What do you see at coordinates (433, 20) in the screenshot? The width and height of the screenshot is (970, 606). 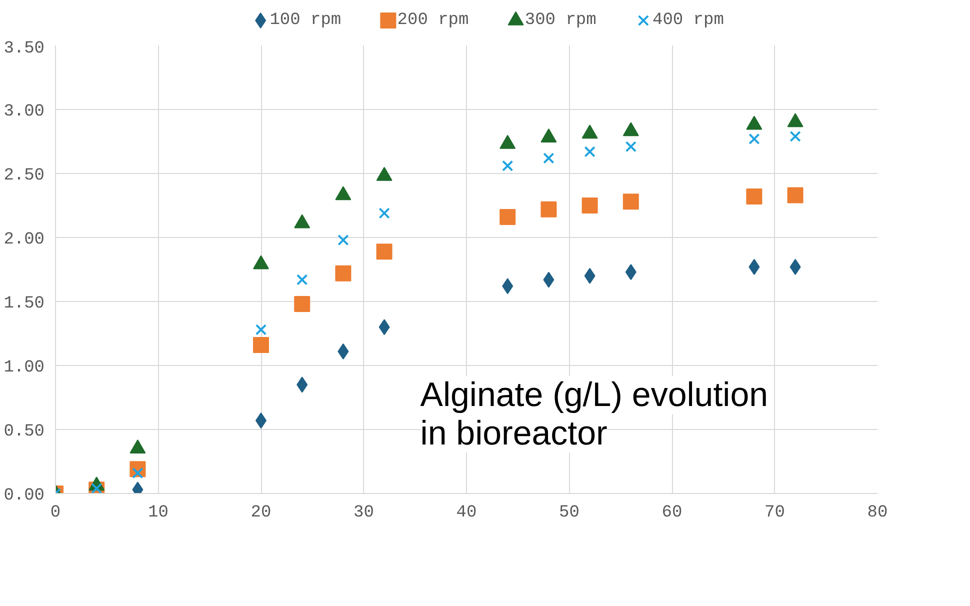 I see `legend-label: 200 rpm` at bounding box center [433, 20].